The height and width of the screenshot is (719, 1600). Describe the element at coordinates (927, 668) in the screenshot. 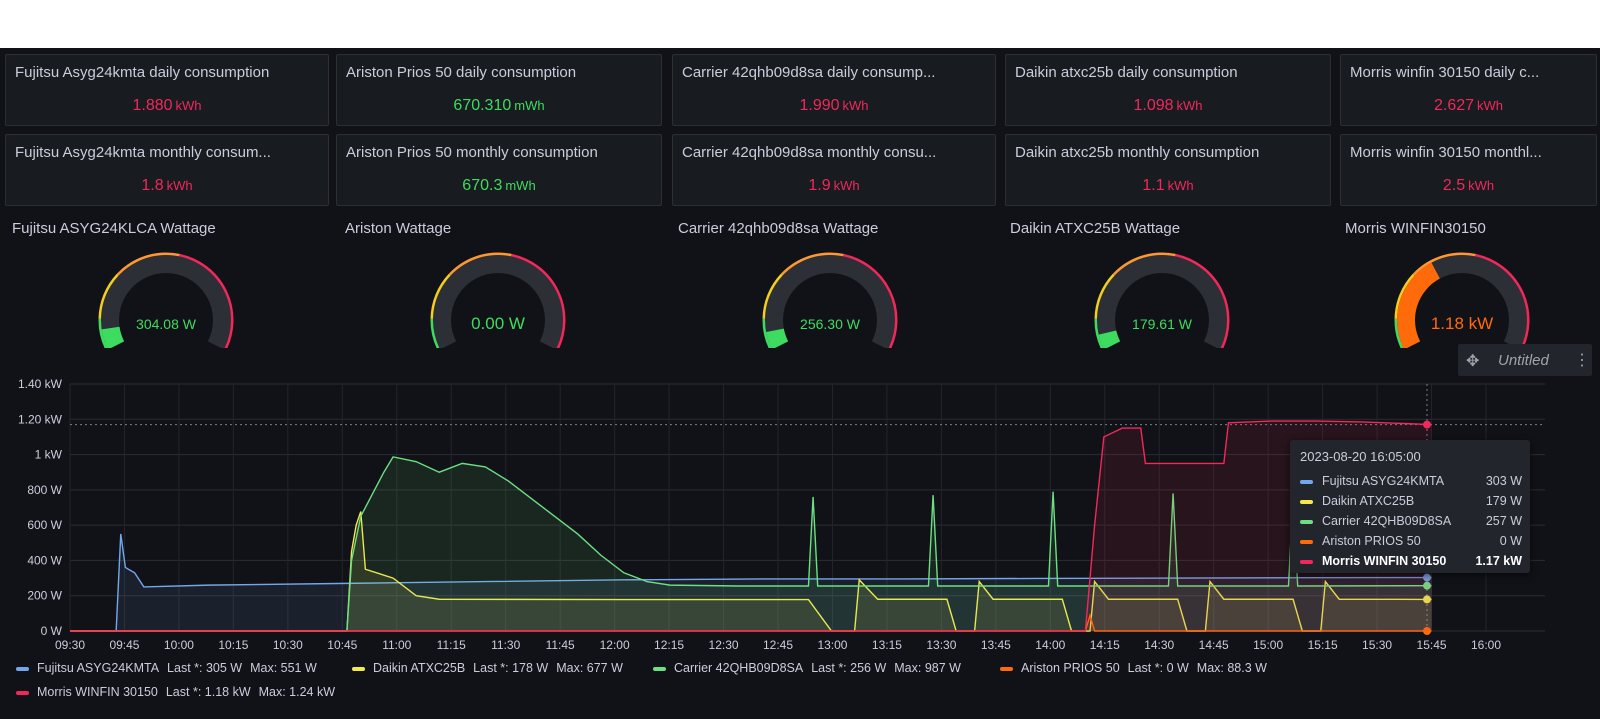

I see `legend-max: Max: 987 W` at that location.